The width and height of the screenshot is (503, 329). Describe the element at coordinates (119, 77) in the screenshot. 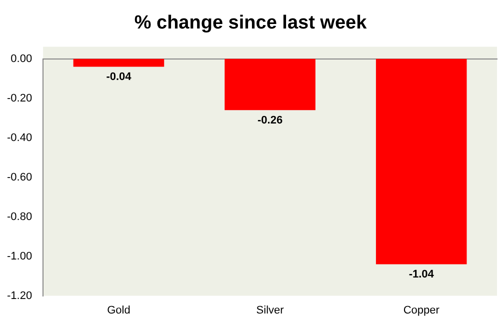

I see `data-label: -0.04` at that location.